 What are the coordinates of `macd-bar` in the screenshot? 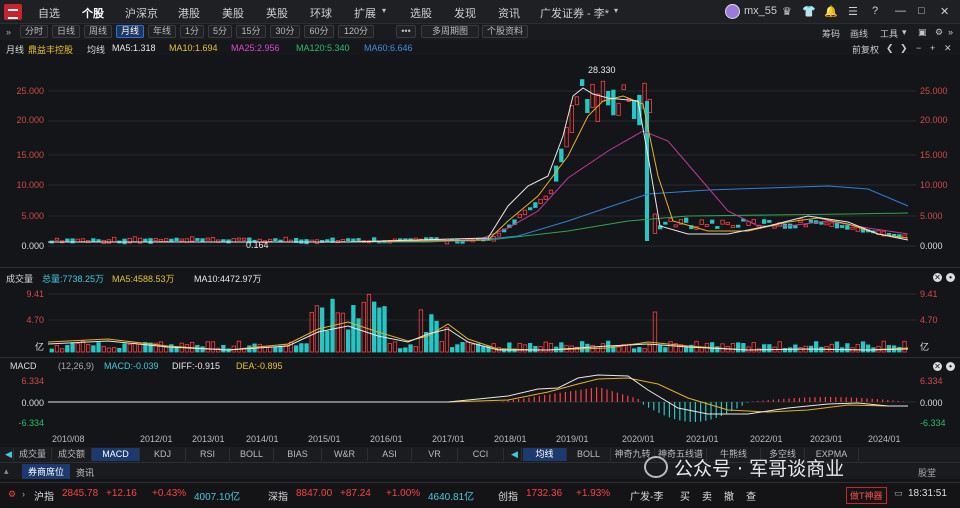 It's located at (545, 398).